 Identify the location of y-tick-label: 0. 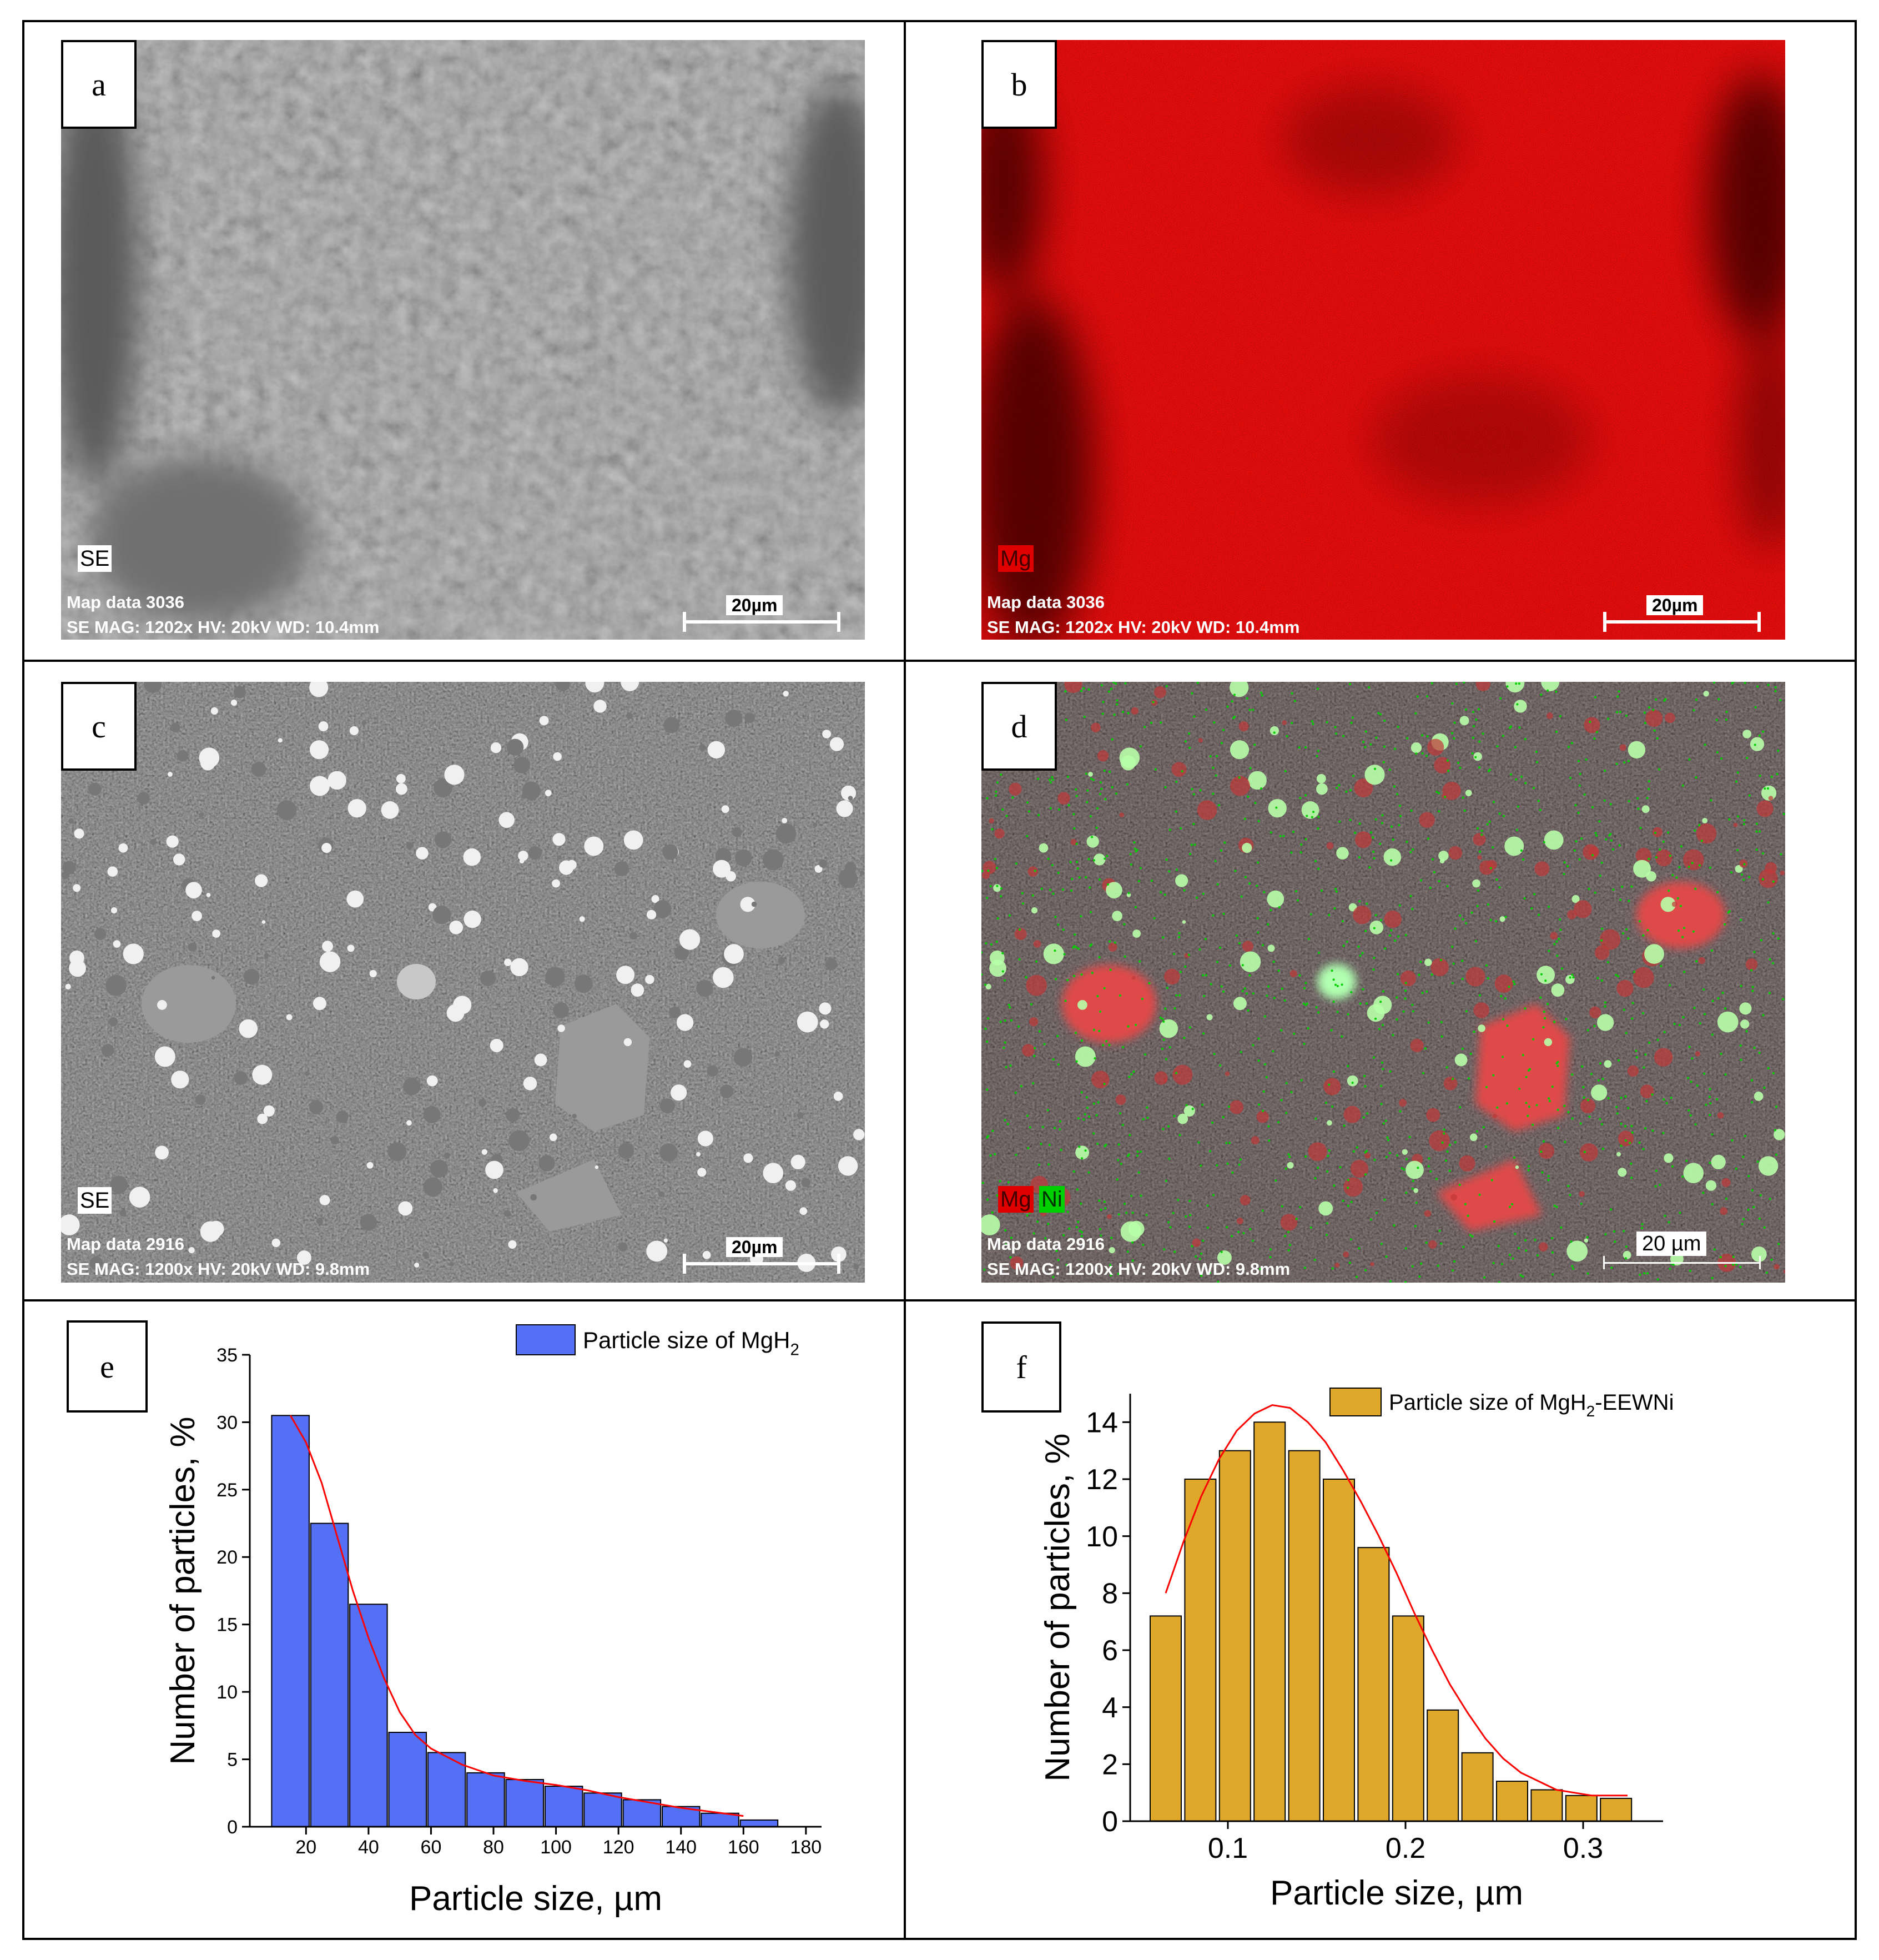
(1110, 1822).